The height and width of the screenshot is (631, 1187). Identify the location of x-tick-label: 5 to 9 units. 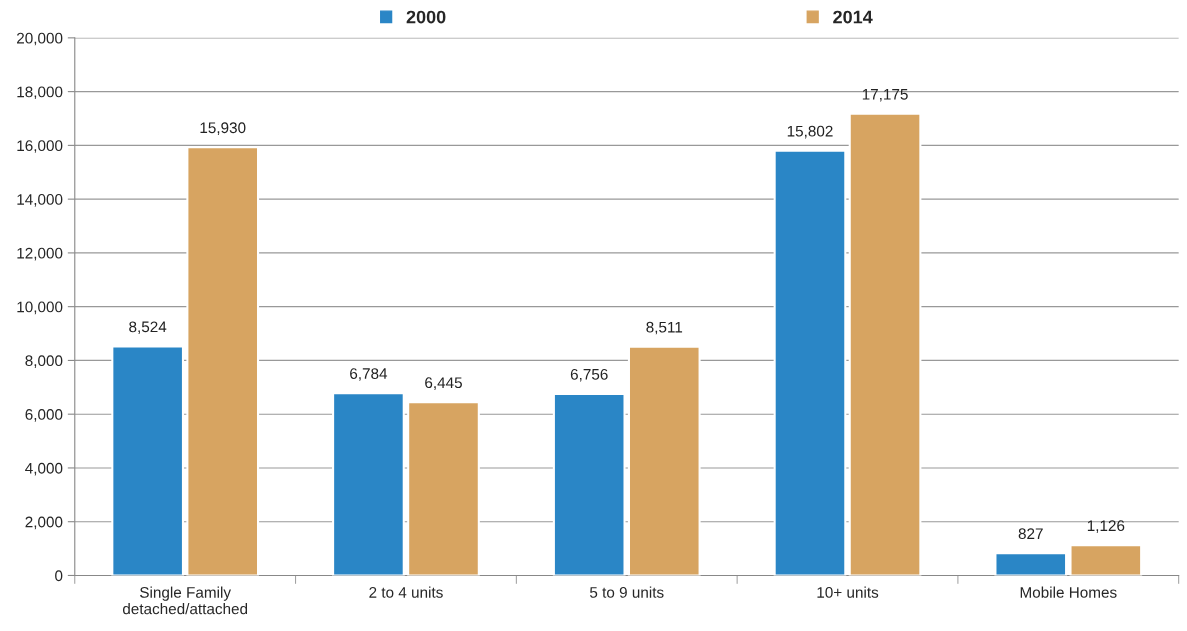
(626, 592).